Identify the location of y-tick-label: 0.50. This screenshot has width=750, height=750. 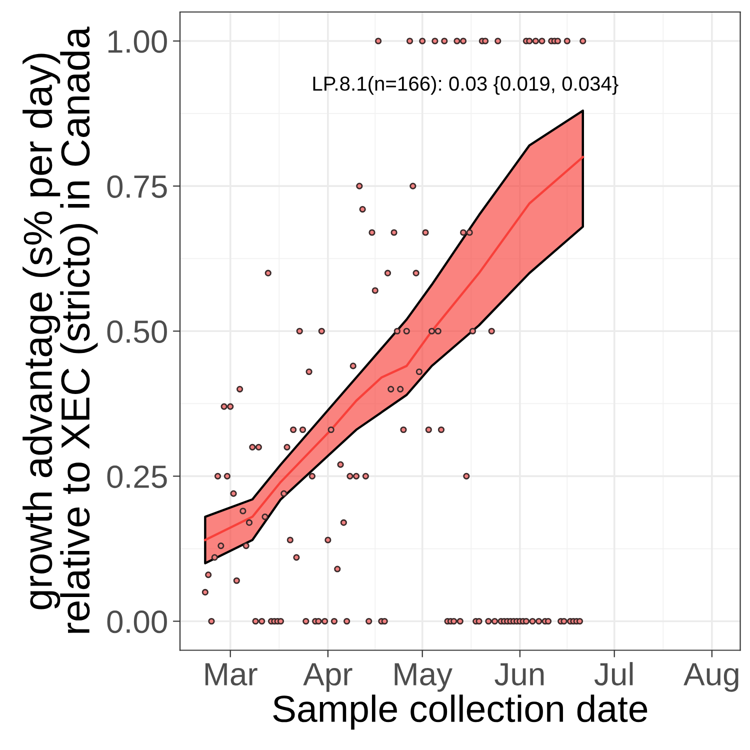
(137, 332).